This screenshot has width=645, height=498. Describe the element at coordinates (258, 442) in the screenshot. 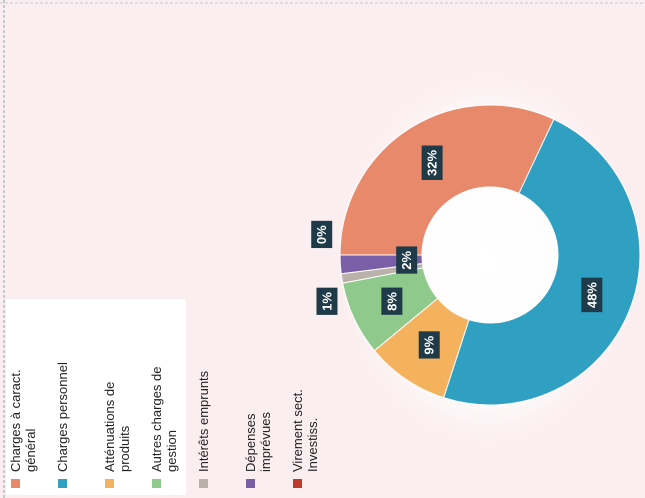

I see `legend-label: Dépensesimprévues` at that location.